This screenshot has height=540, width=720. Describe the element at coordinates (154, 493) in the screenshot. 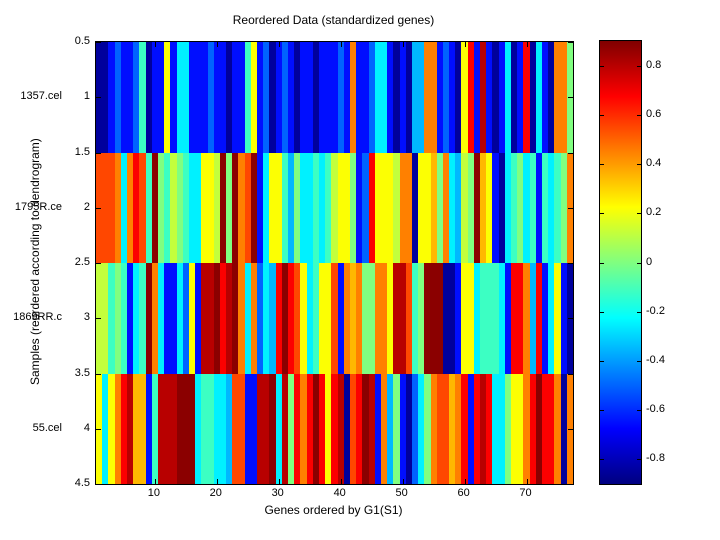

I see `x-tick-label: 10` at that location.